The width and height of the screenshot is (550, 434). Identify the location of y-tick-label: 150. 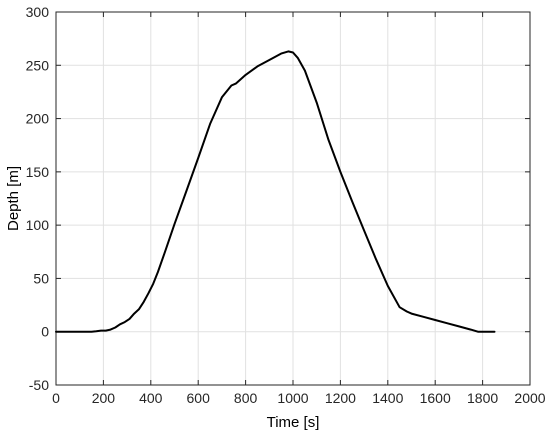
(38, 172).